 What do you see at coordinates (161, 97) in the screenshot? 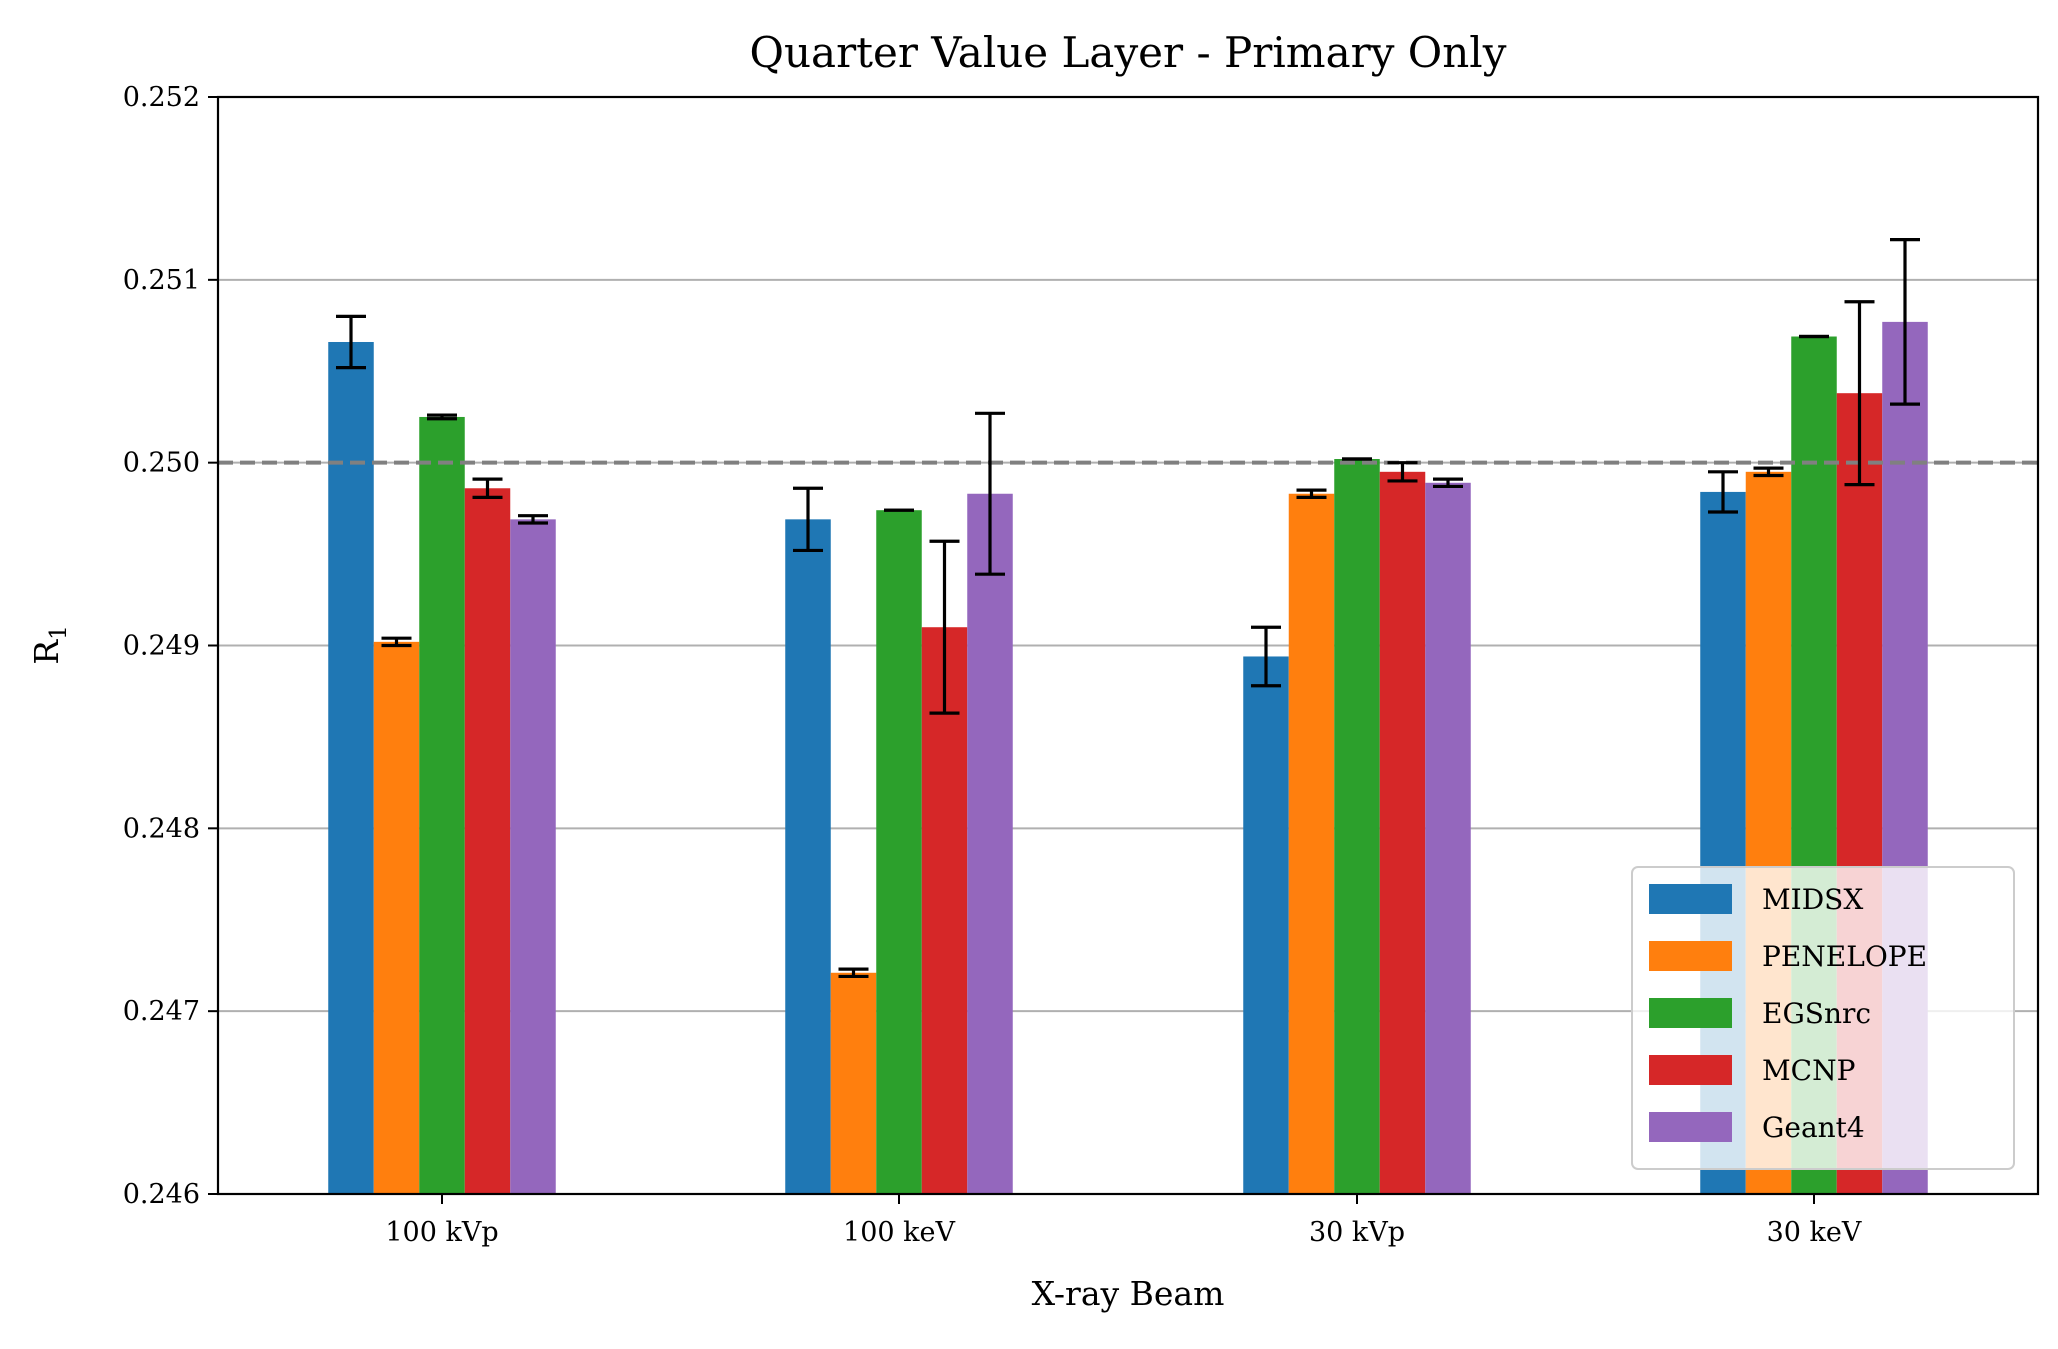
I see `y-tick-label: 0.252` at bounding box center [161, 97].